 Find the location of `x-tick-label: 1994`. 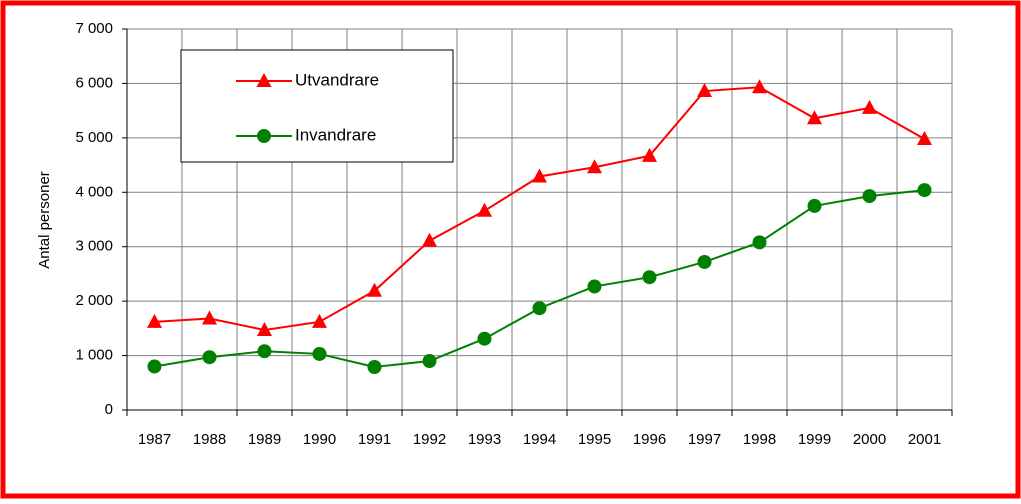

x-tick-label: 1994 is located at coordinates (539, 439).